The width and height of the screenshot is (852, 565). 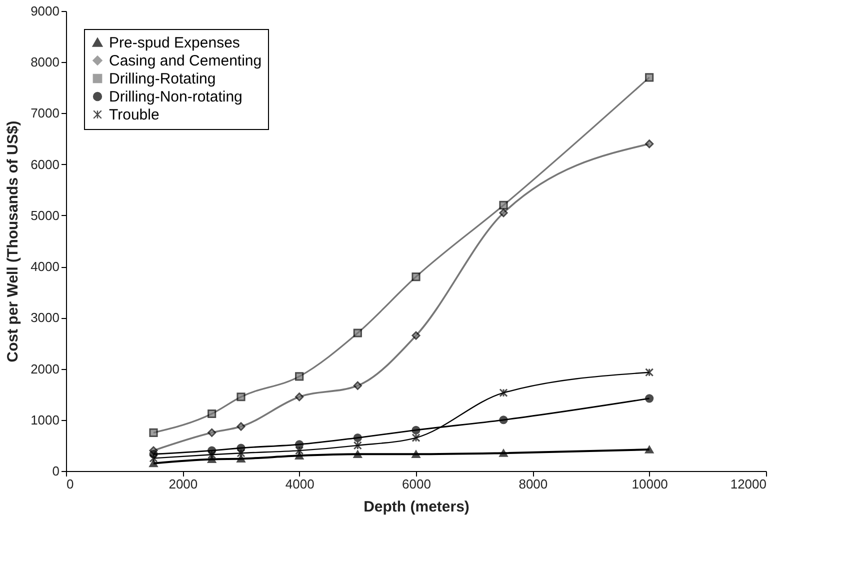 What do you see at coordinates (134, 115) in the screenshot?
I see `legend-label: Trouble` at bounding box center [134, 115].